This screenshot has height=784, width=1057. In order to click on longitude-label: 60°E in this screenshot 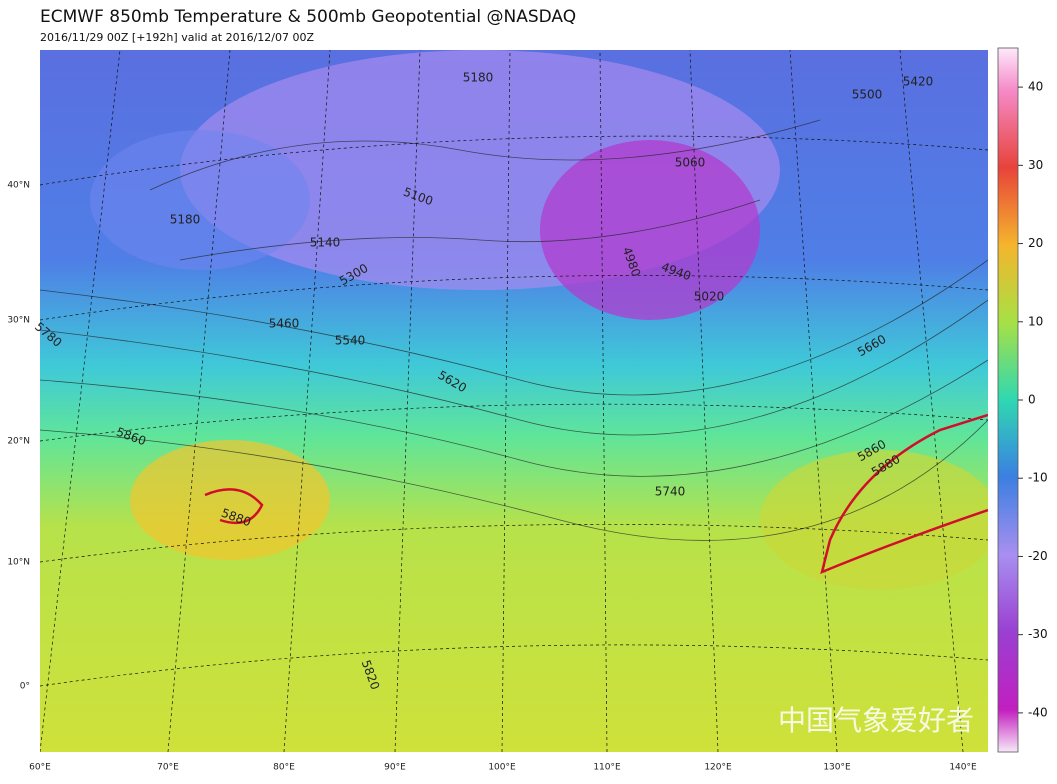, I will do `click(40, 768)`.